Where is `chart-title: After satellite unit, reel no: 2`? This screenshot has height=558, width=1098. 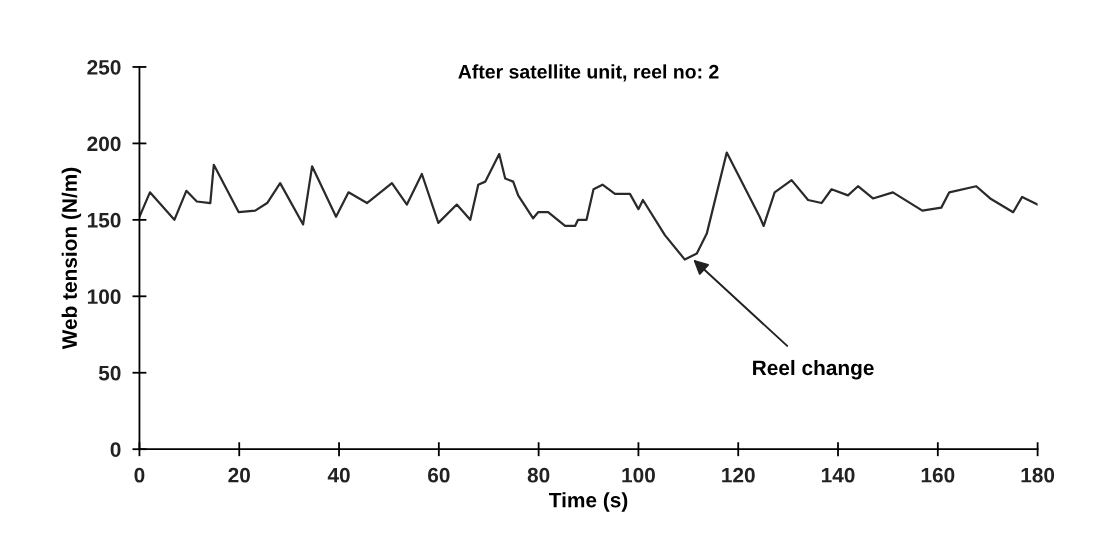 chart-title: After satellite unit, reel no: 2 is located at coordinates (588, 73).